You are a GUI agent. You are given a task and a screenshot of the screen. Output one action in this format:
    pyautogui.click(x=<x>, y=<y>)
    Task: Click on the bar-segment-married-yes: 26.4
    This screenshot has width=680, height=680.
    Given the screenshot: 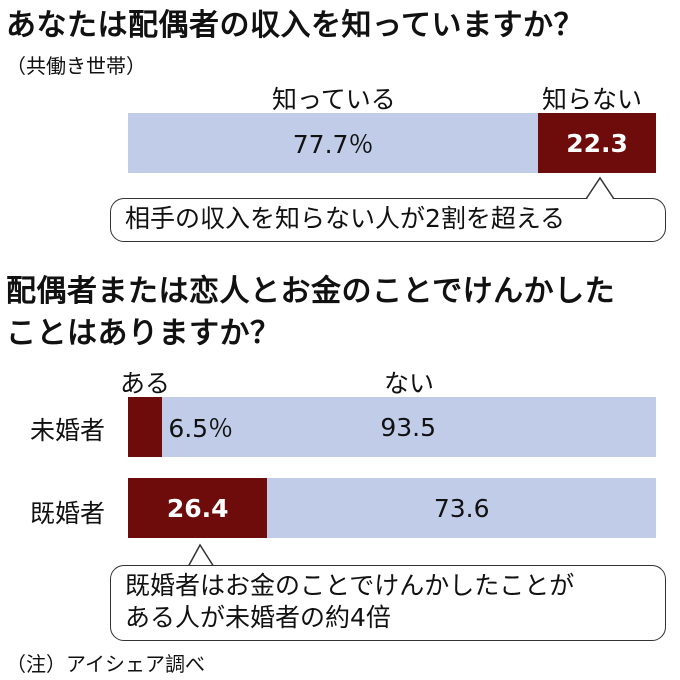 What is the action you would take?
    pyautogui.click(x=198, y=508)
    